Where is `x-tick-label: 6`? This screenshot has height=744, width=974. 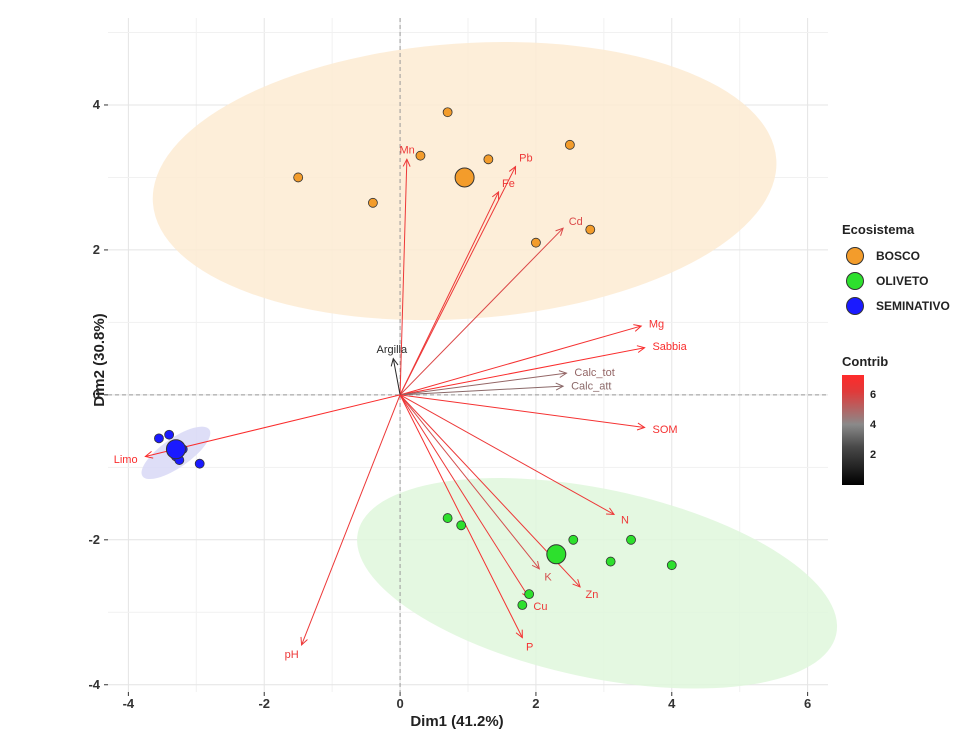
x-tick-label: 6 is located at coordinates (807, 703).